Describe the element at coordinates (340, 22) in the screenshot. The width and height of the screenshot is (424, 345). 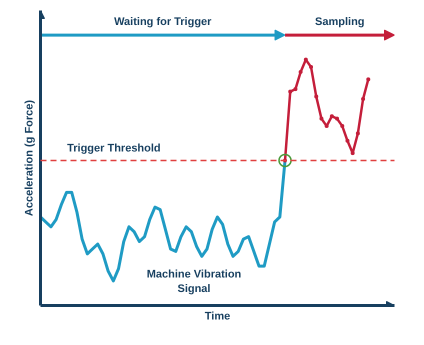
I see `text: Sampling` at that location.